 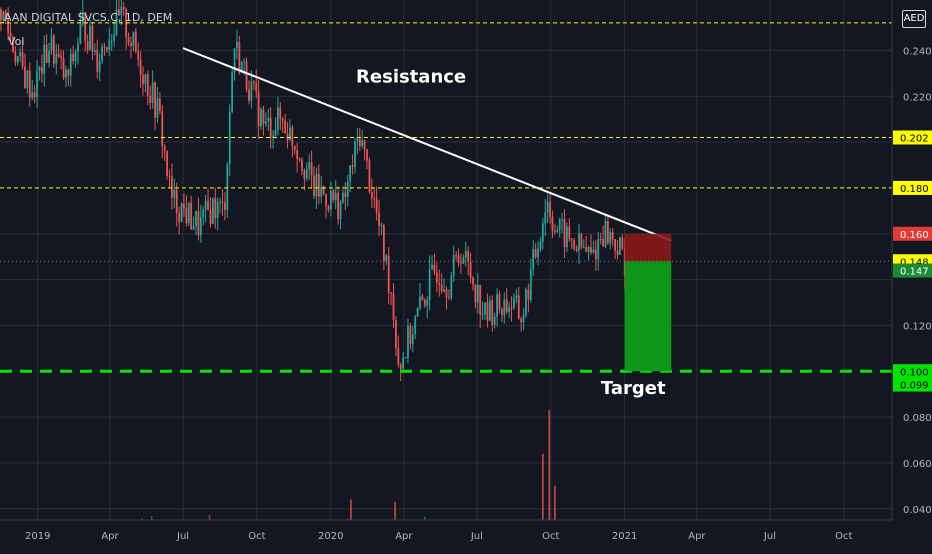 What do you see at coordinates (914, 372) in the screenshot?
I see `level-price-label: 0.100` at bounding box center [914, 372].